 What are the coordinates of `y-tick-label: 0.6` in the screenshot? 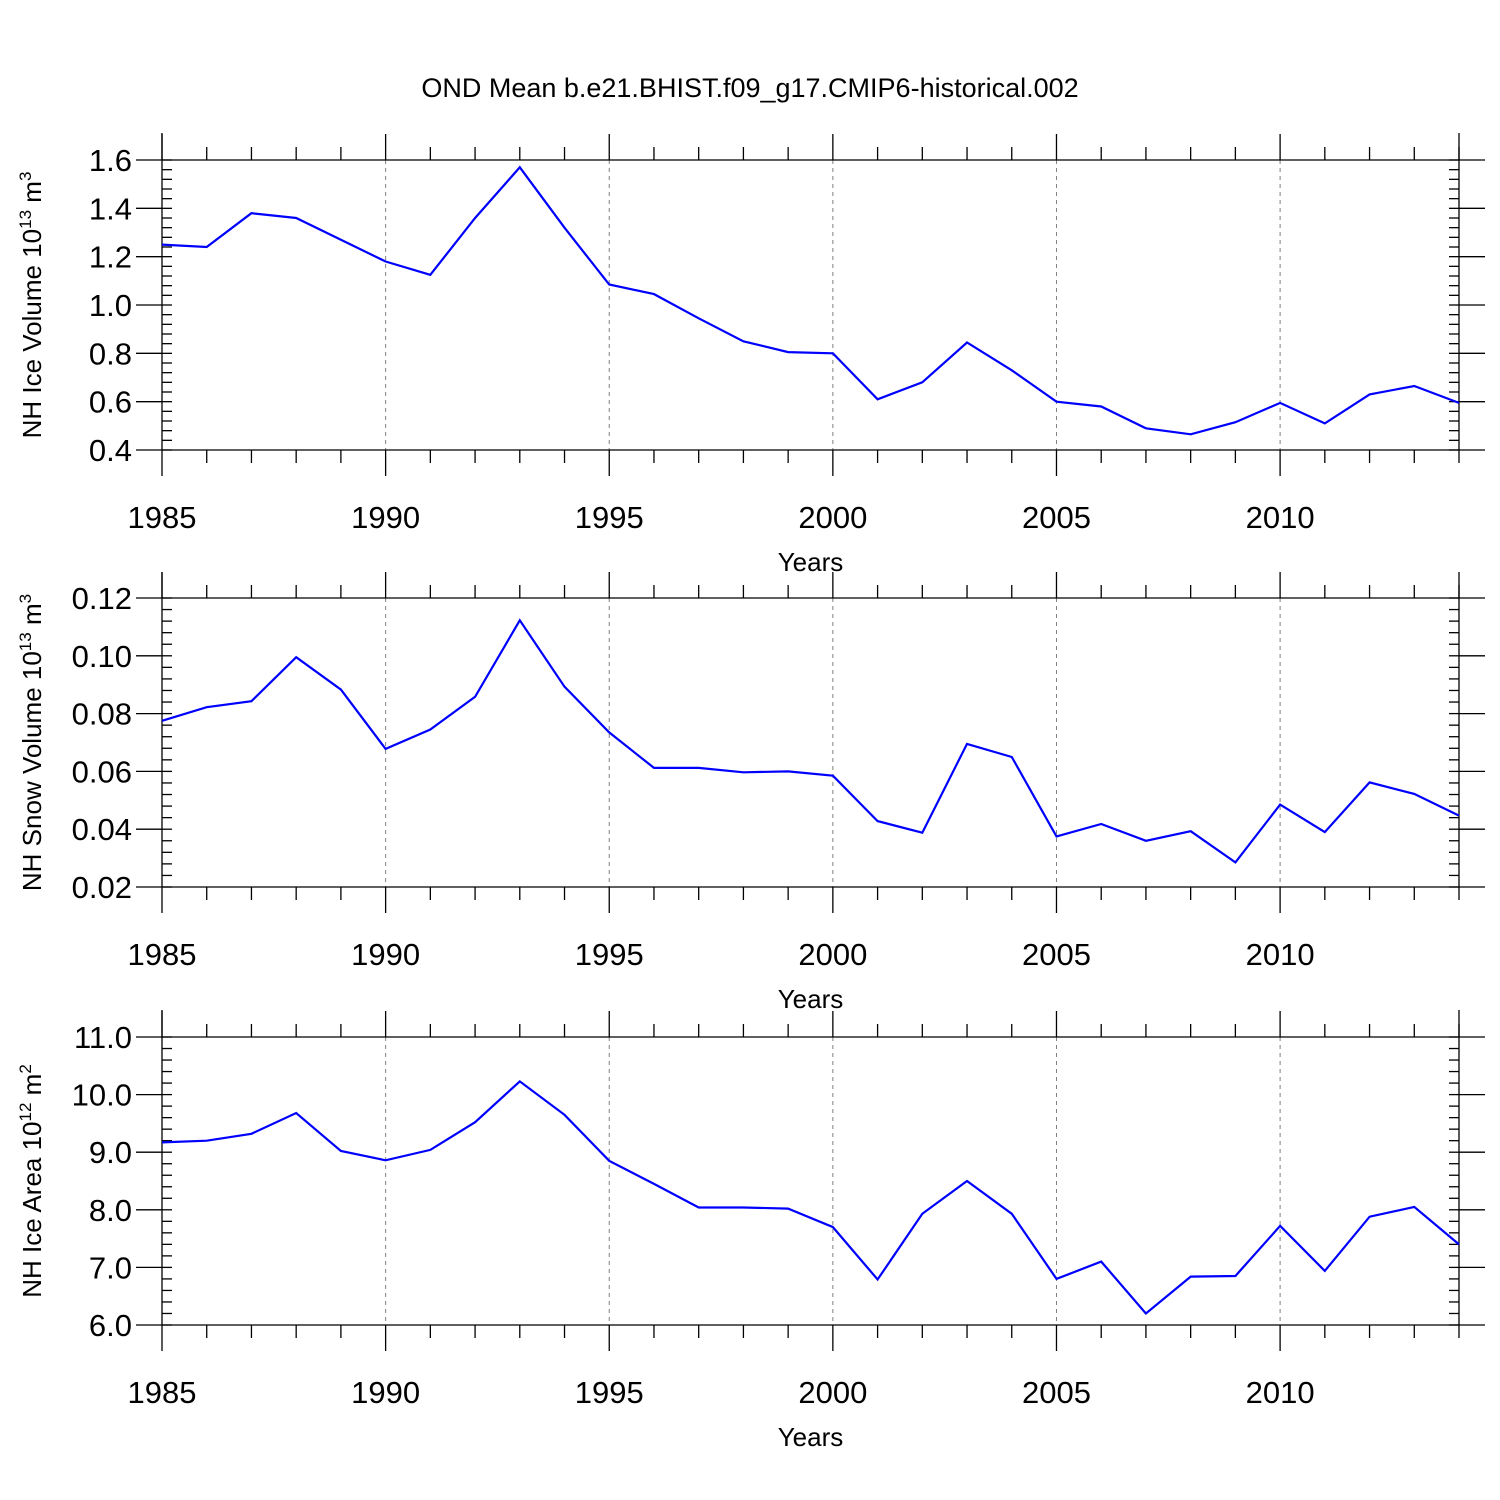 It's located at (110, 402).